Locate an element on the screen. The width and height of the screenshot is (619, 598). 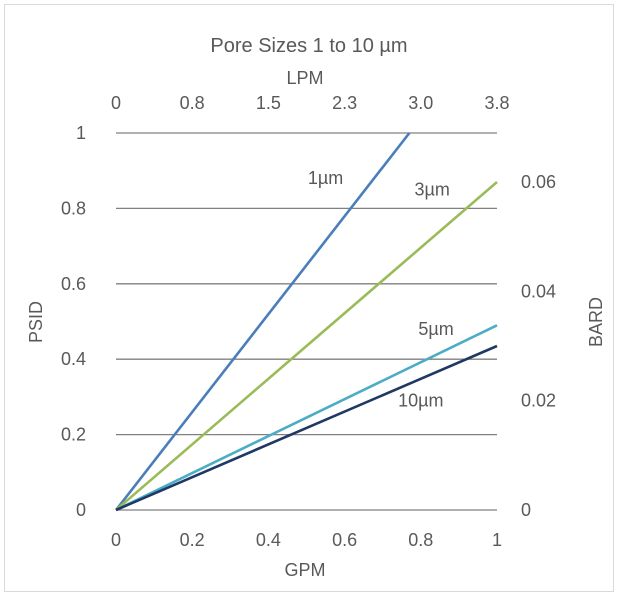
x2-tick-label: 3.0 is located at coordinates (420, 103).